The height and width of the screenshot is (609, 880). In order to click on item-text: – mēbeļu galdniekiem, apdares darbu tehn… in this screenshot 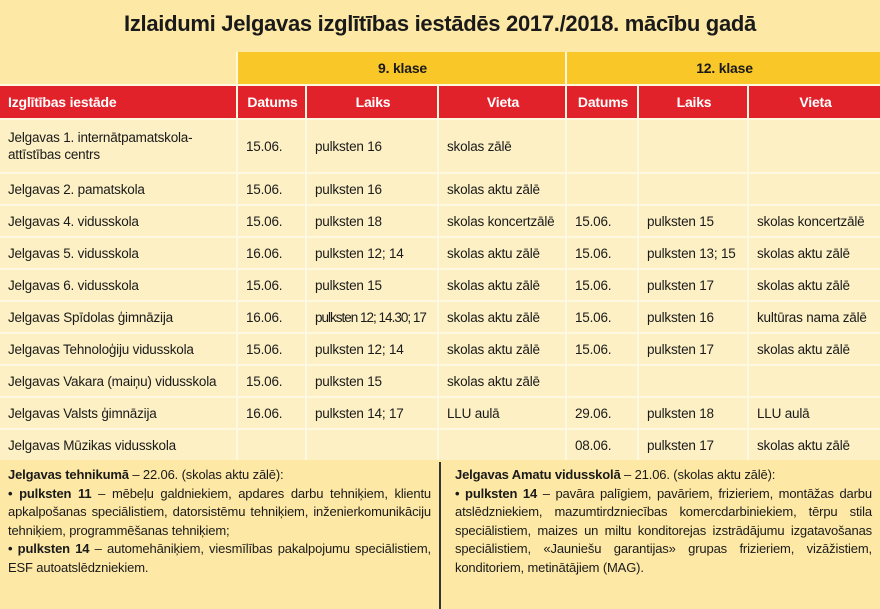, I will do `click(219, 511)`.